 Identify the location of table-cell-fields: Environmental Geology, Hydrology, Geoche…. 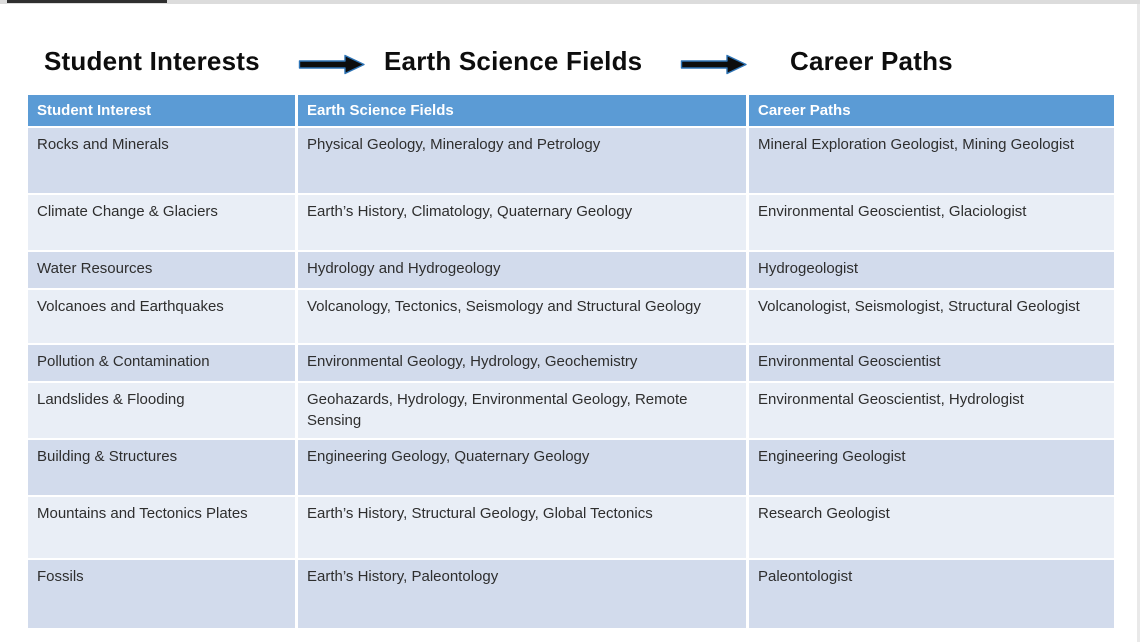
(522, 363).